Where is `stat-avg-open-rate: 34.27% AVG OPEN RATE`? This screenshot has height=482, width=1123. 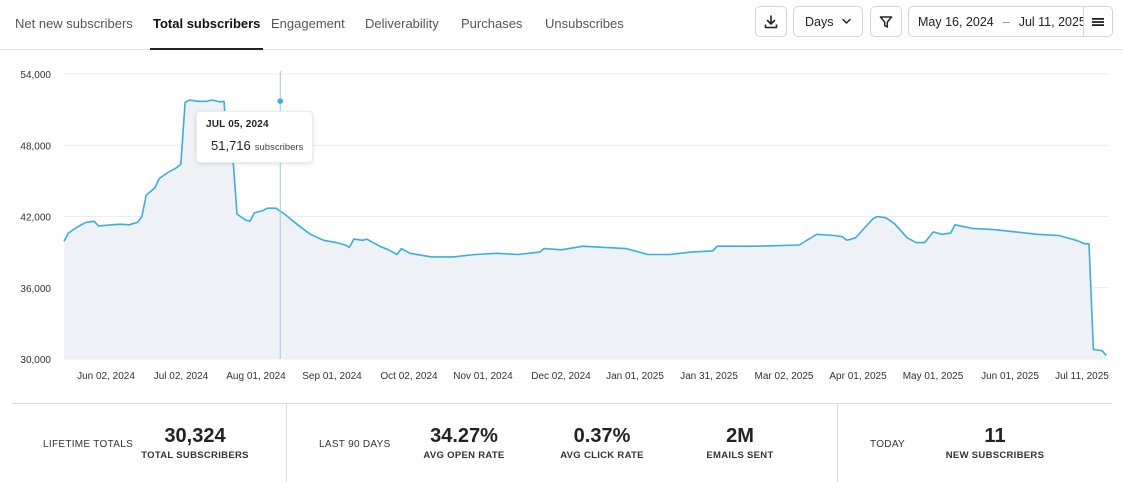 stat-avg-open-rate: 34.27% AVG OPEN RATE is located at coordinates (464, 442).